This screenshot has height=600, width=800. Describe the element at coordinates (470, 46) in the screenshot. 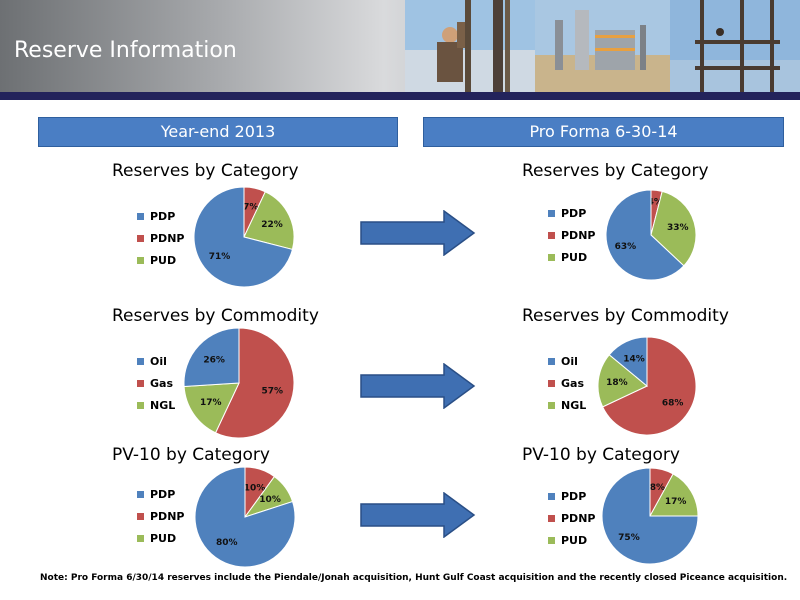

I see `oil-rig-worker-photo` at that location.